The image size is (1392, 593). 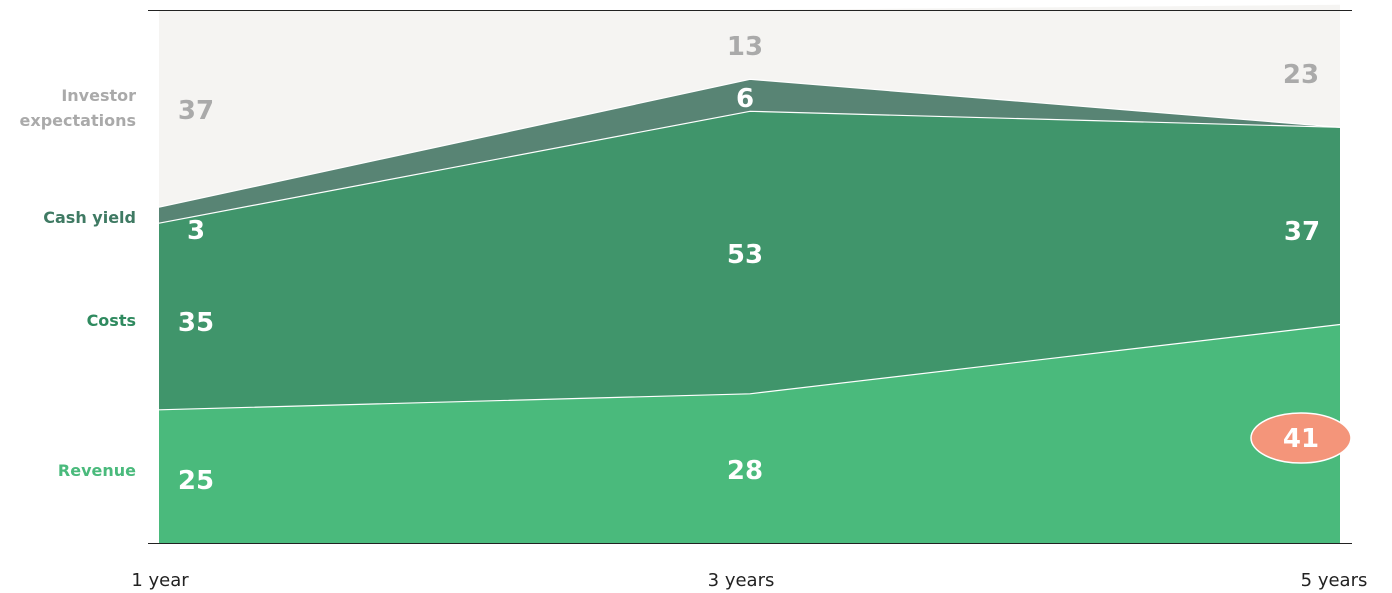 What do you see at coordinates (97, 470) in the screenshot?
I see `series-label-revenue: Revenue` at bounding box center [97, 470].